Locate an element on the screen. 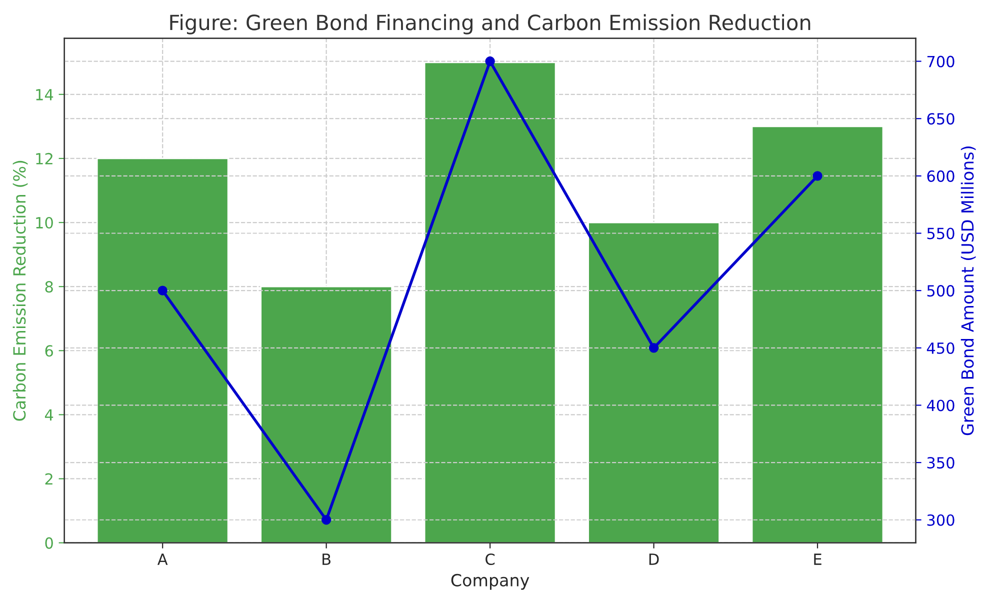 The width and height of the screenshot is (990, 590). y-axis-title: Carbon Emission Reduction (%) is located at coordinates (20, 290).